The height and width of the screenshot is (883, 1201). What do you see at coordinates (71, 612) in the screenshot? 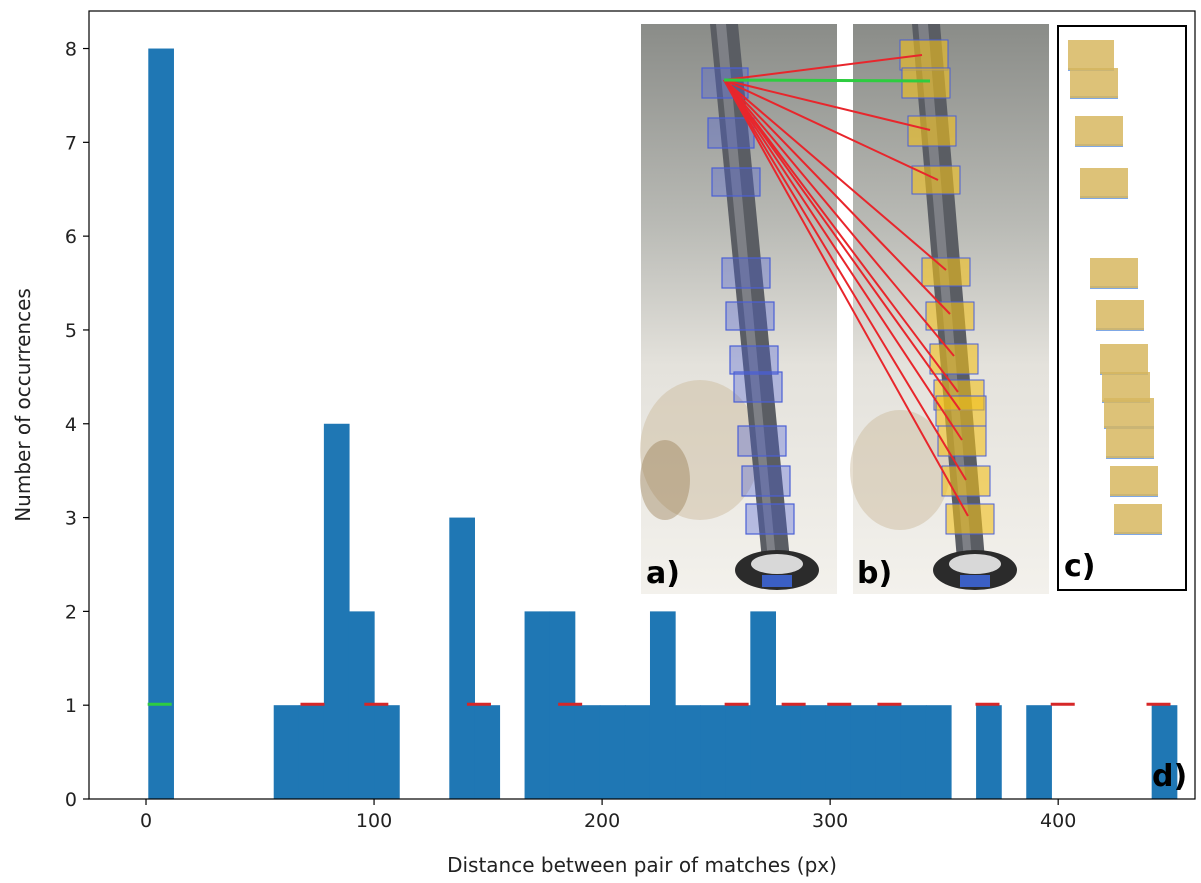
I see `y-tick-label: 2` at bounding box center [71, 612].